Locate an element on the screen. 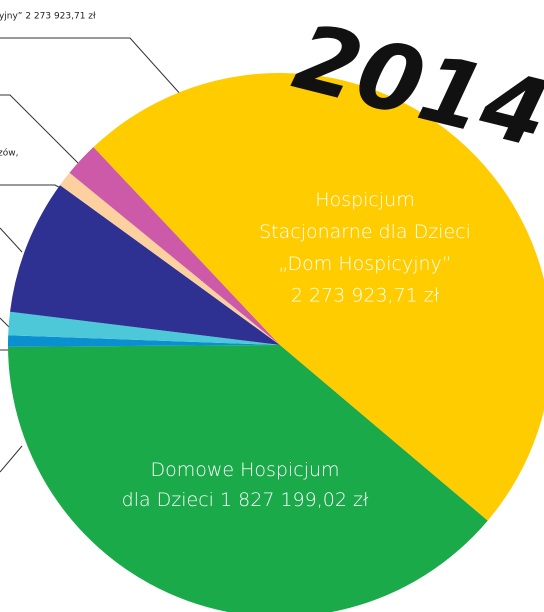  value-label: 2 273 923,71 zł is located at coordinates (365, 296).